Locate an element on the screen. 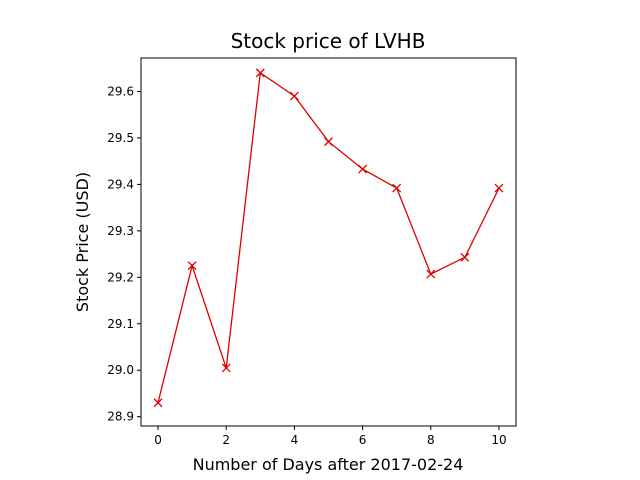  y-tick-label: 29.2 is located at coordinates (120, 277).